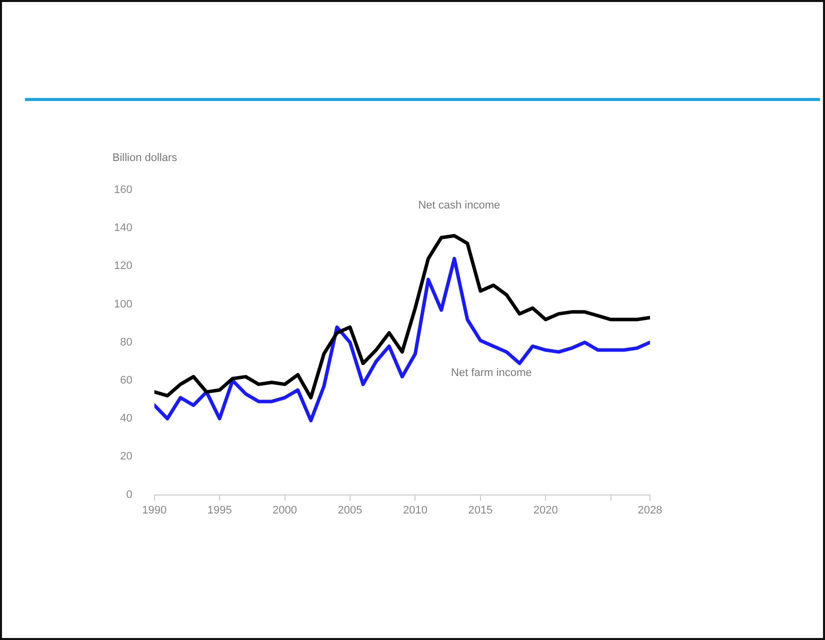 This screenshot has width=825, height=640. Describe the element at coordinates (129, 494) in the screenshot. I see `y-tick-label: 0` at that location.